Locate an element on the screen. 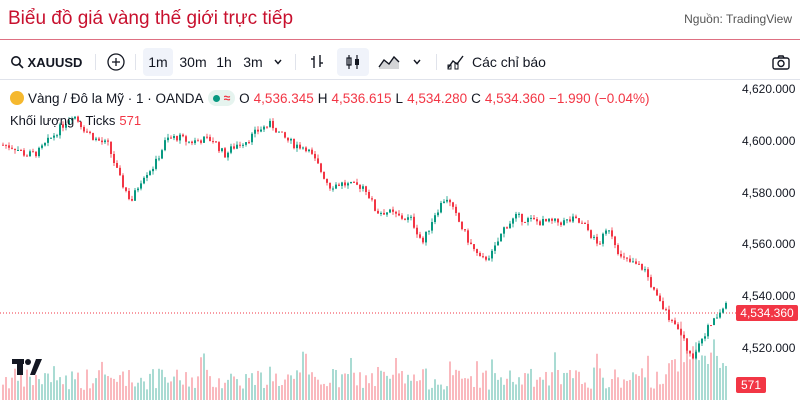 The image size is (800, 403). screenshot-button is located at coordinates (781, 62).